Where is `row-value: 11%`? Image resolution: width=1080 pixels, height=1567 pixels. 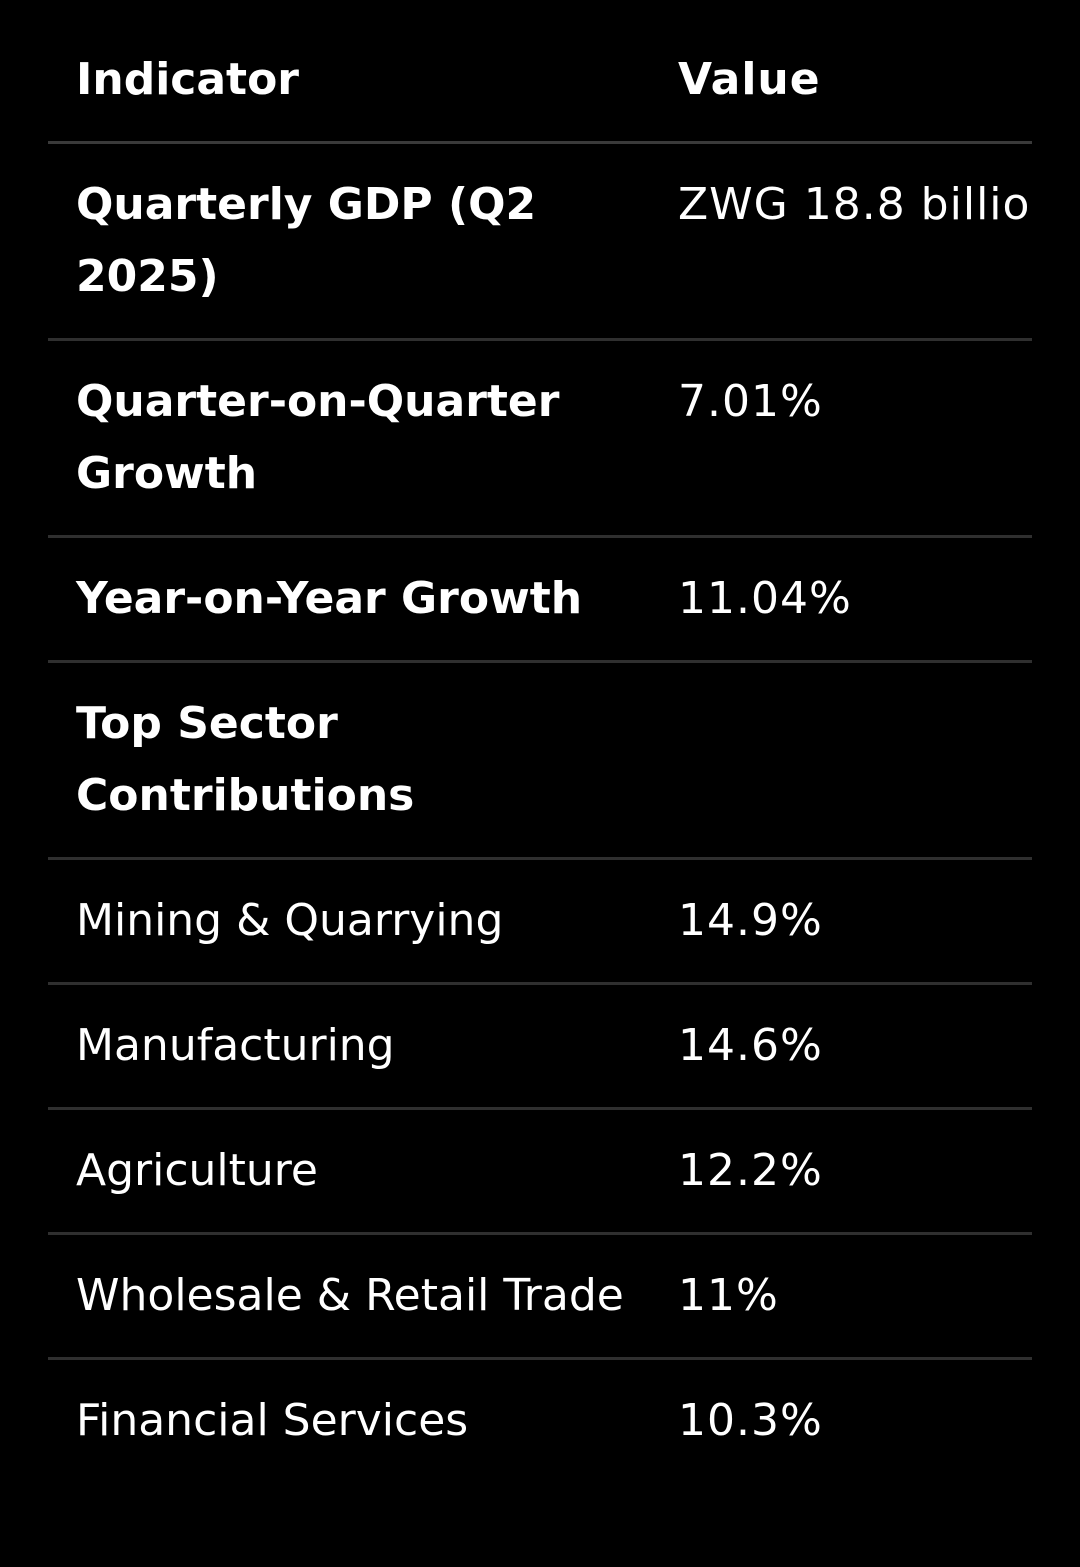
row-value: 11% is located at coordinates (855, 1296).